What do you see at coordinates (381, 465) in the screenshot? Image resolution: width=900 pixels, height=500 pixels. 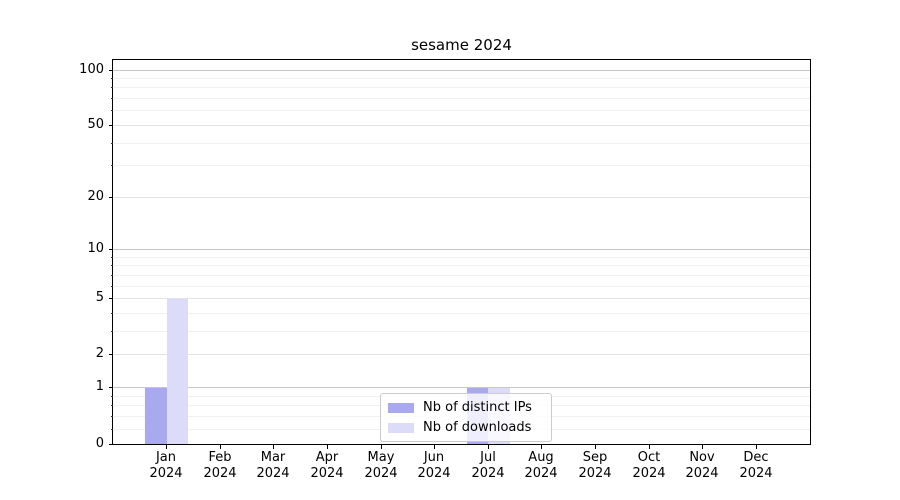 I see `x-axis-tick-label: May 2024` at bounding box center [381, 465].